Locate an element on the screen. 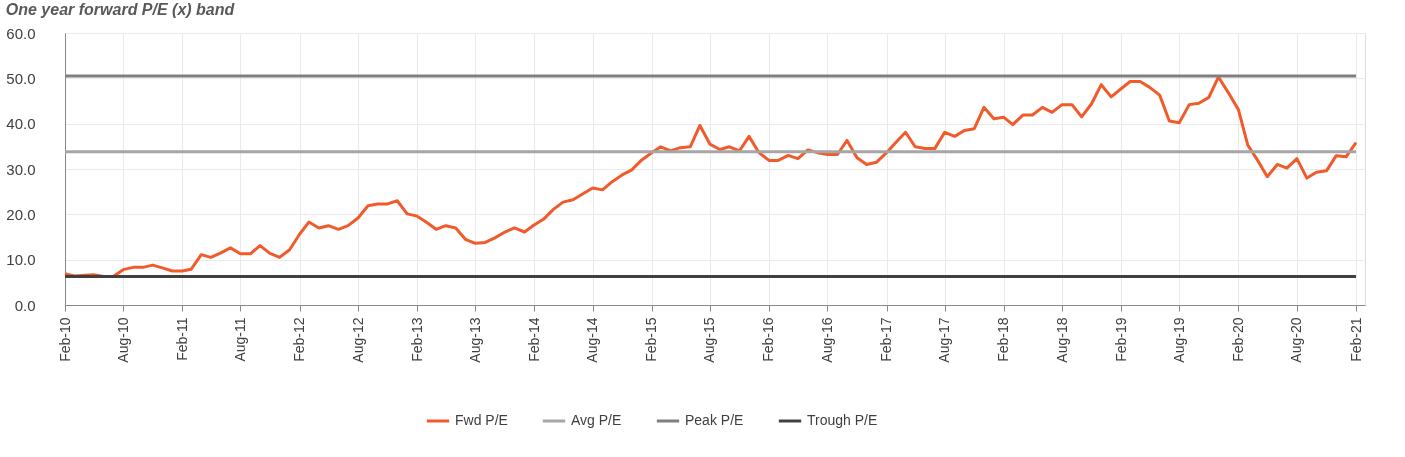 This screenshot has height=457, width=1405. chart-title: One year forward P/E (x) band is located at coordinates (120, 9).